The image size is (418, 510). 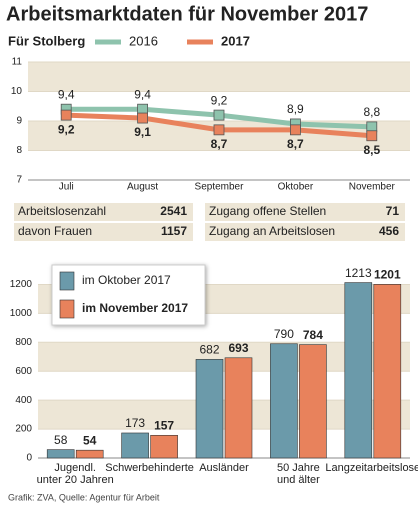 What do you see at coordinates (142, 132) in the screenshot?
I see `value-label: 9,1` at bounding box center [142, 132].